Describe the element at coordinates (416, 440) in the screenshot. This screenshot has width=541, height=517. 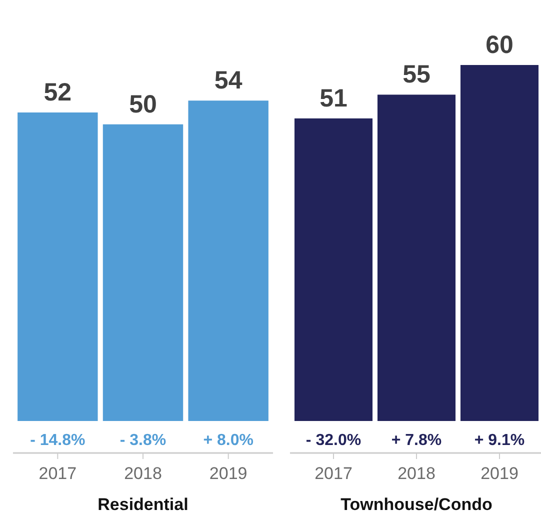
I see `text: + 7.8%` at that location.